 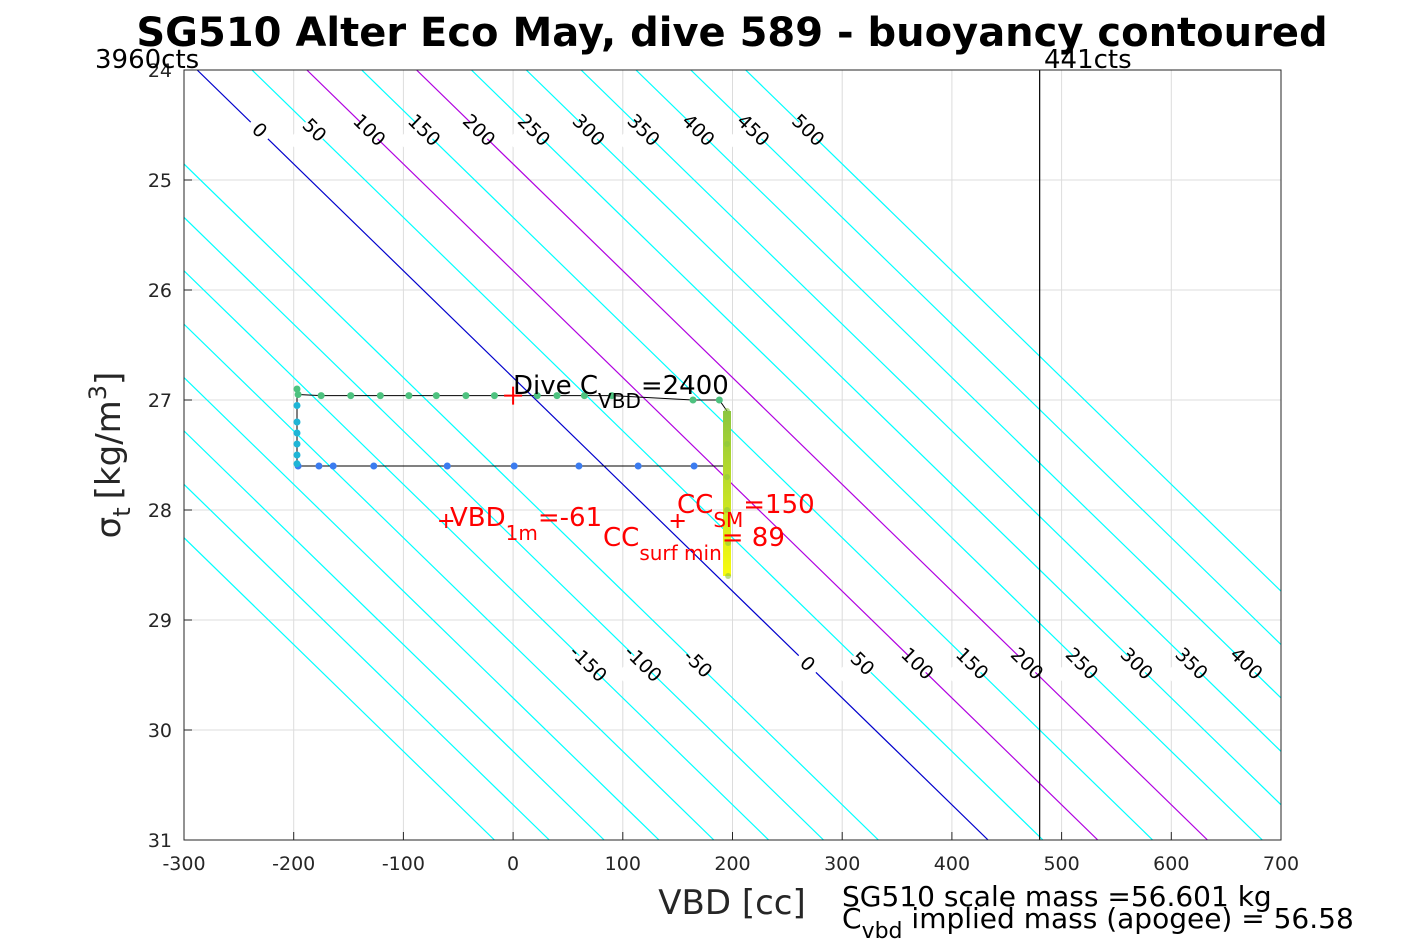 I want to click on dive-trace, so click(x=512, y=482).